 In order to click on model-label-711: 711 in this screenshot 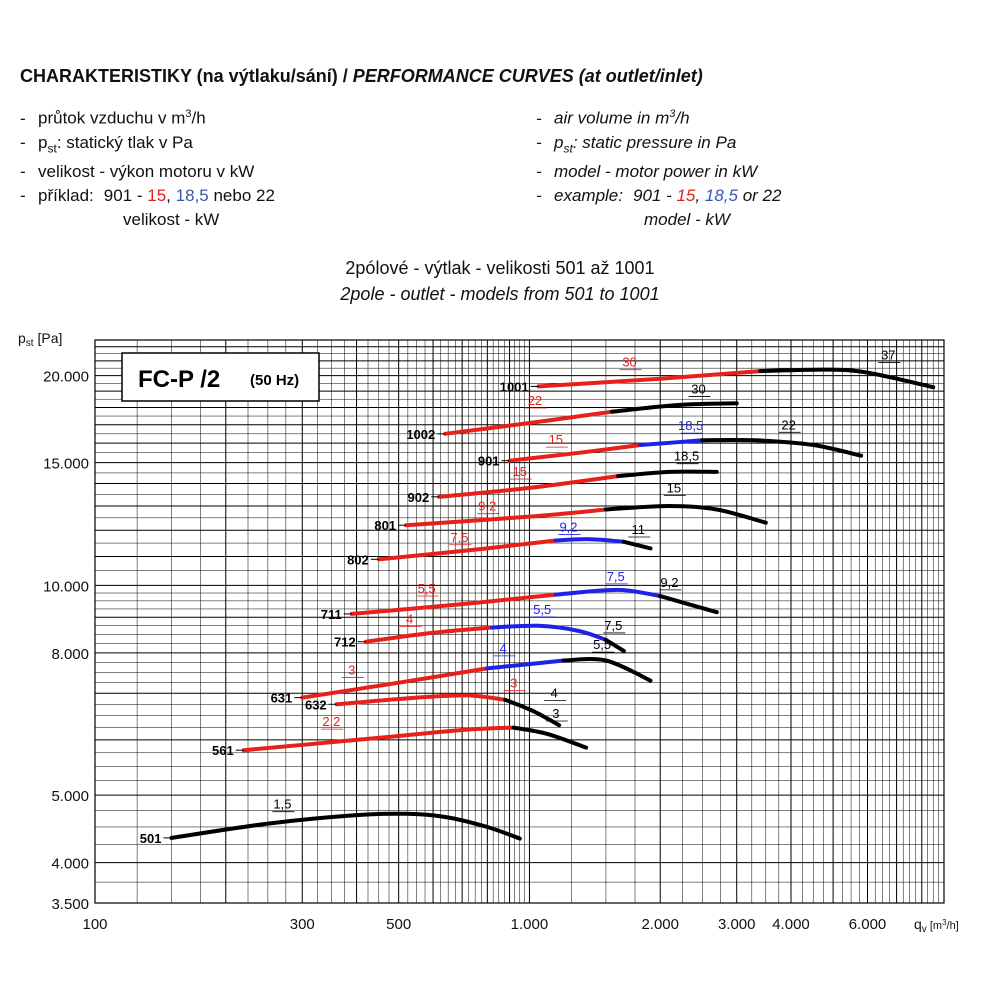, I will do `click(331, 614)`.